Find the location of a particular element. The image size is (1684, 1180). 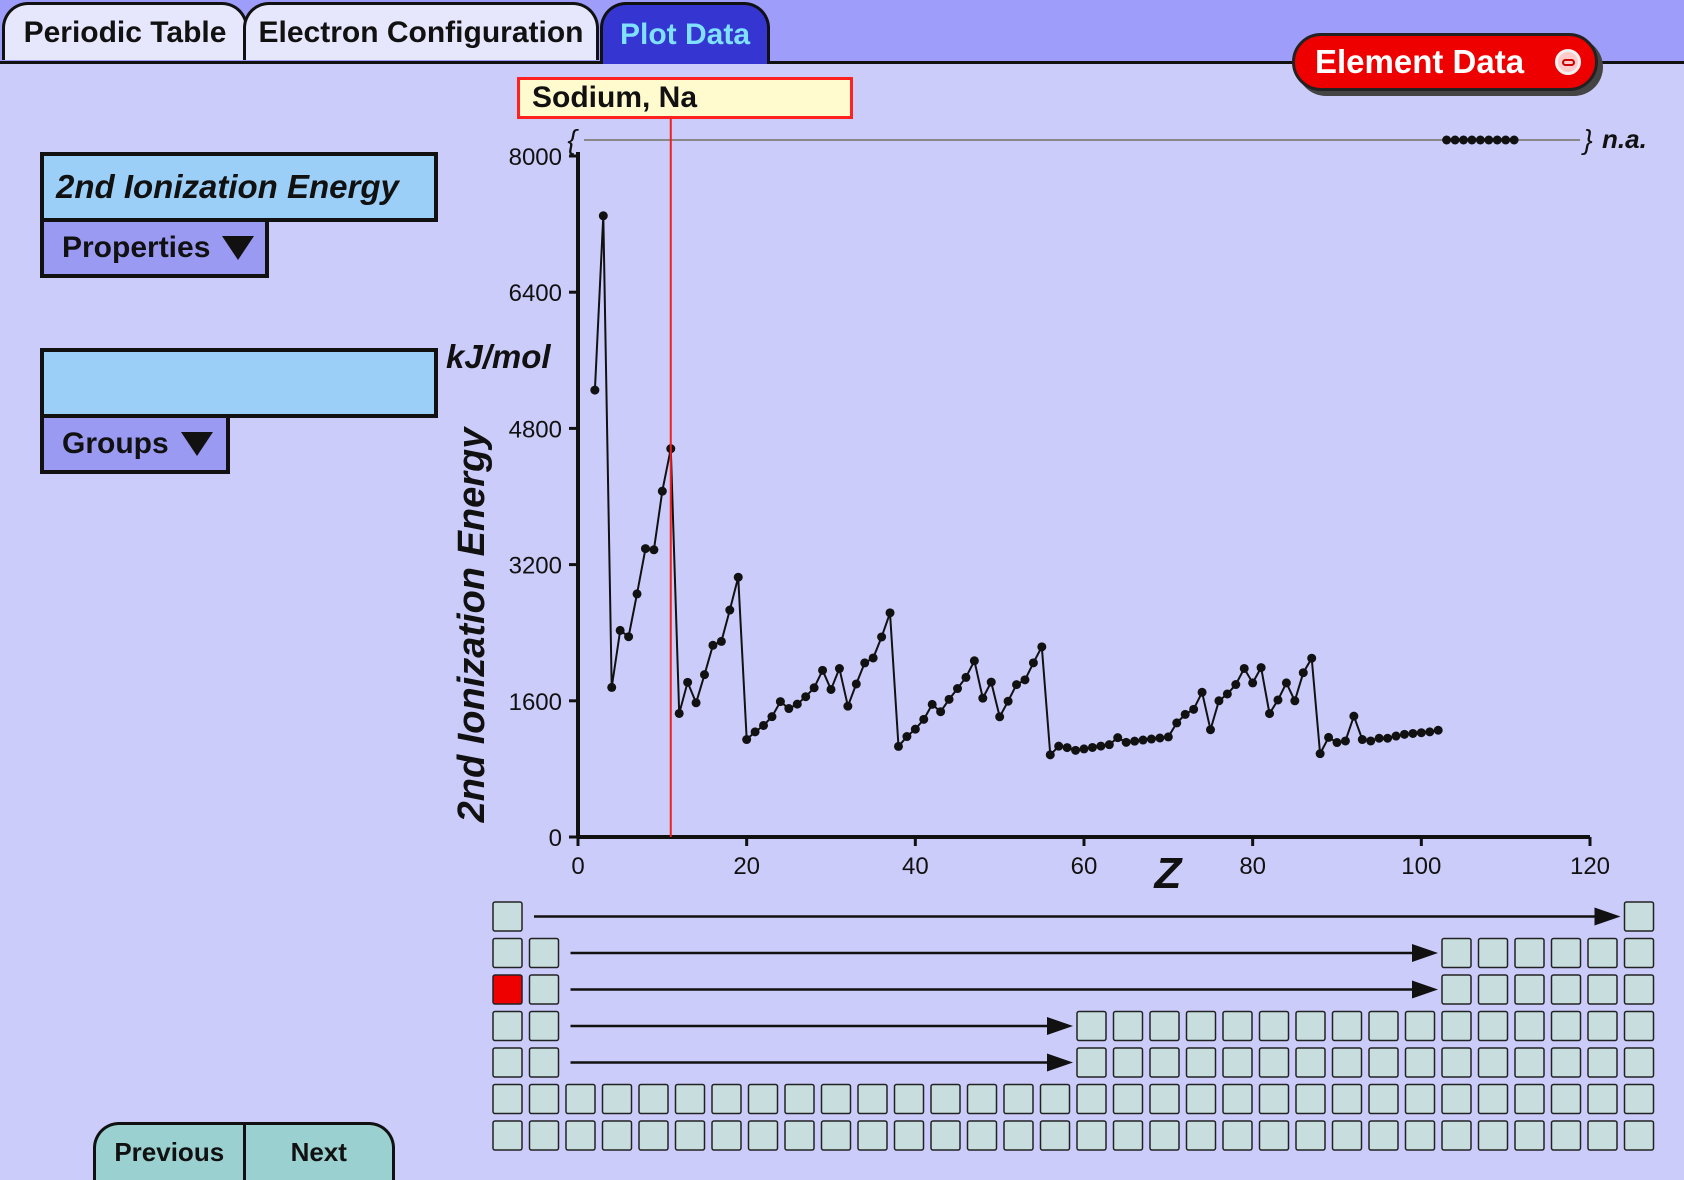

groups-dropdown: Groups is located at coordinates (135, 444).